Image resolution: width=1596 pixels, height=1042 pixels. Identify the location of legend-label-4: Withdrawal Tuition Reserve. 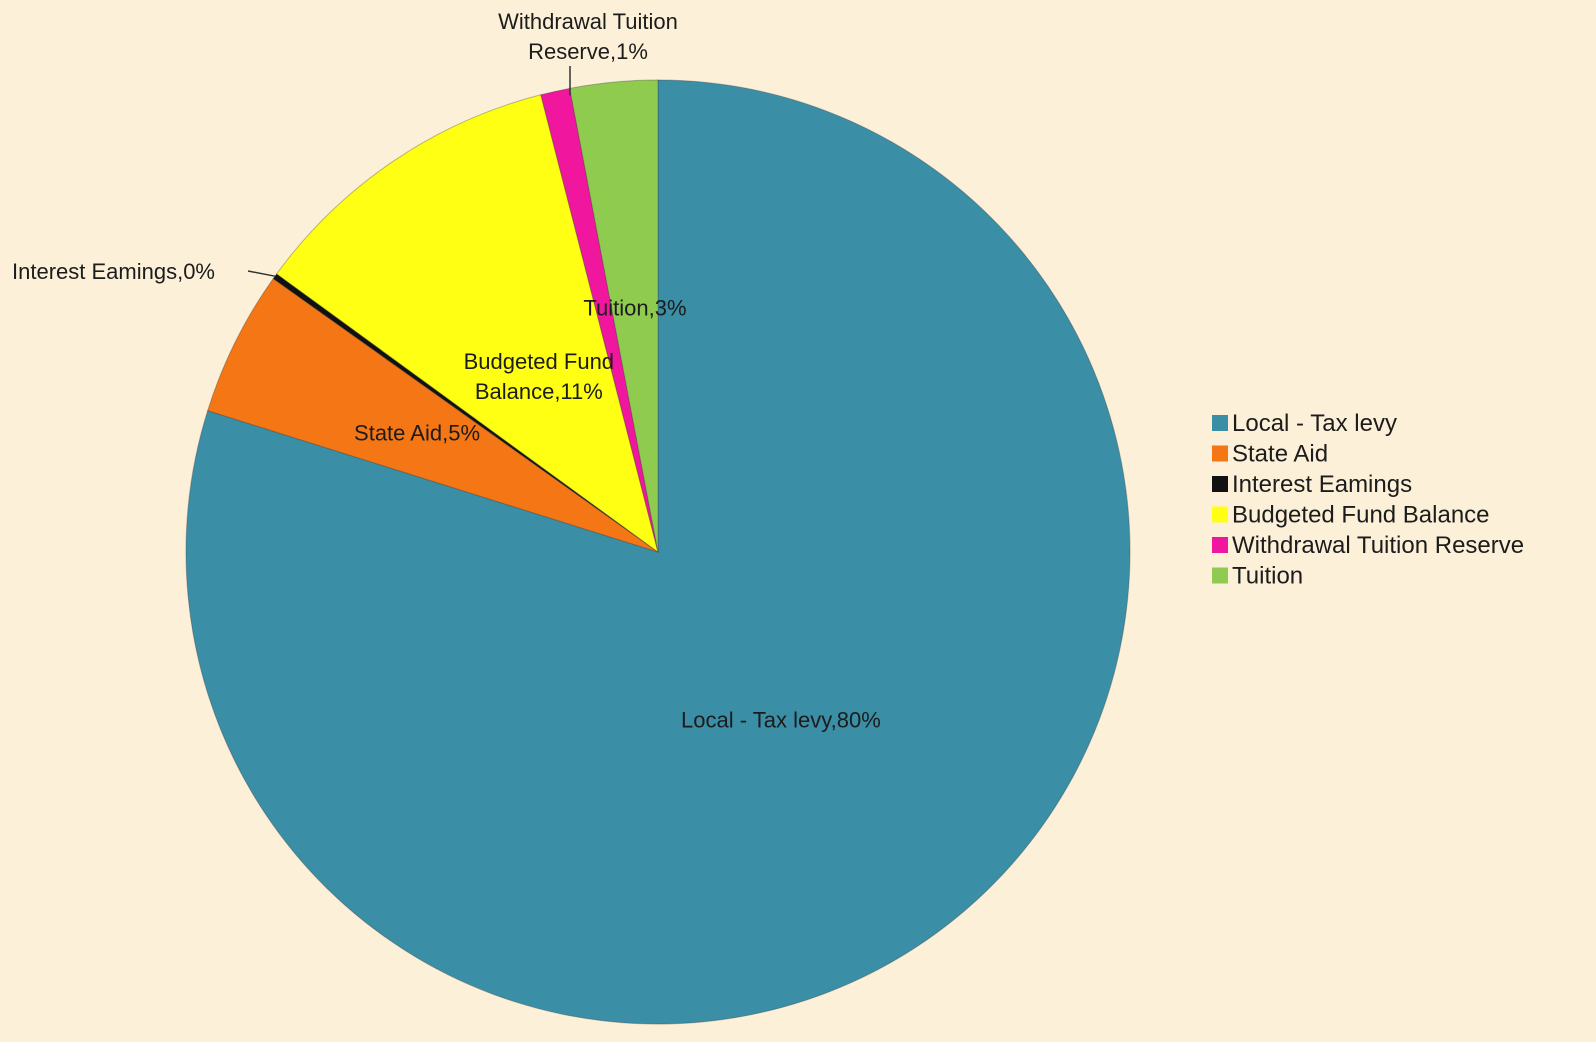
(1378, 545).